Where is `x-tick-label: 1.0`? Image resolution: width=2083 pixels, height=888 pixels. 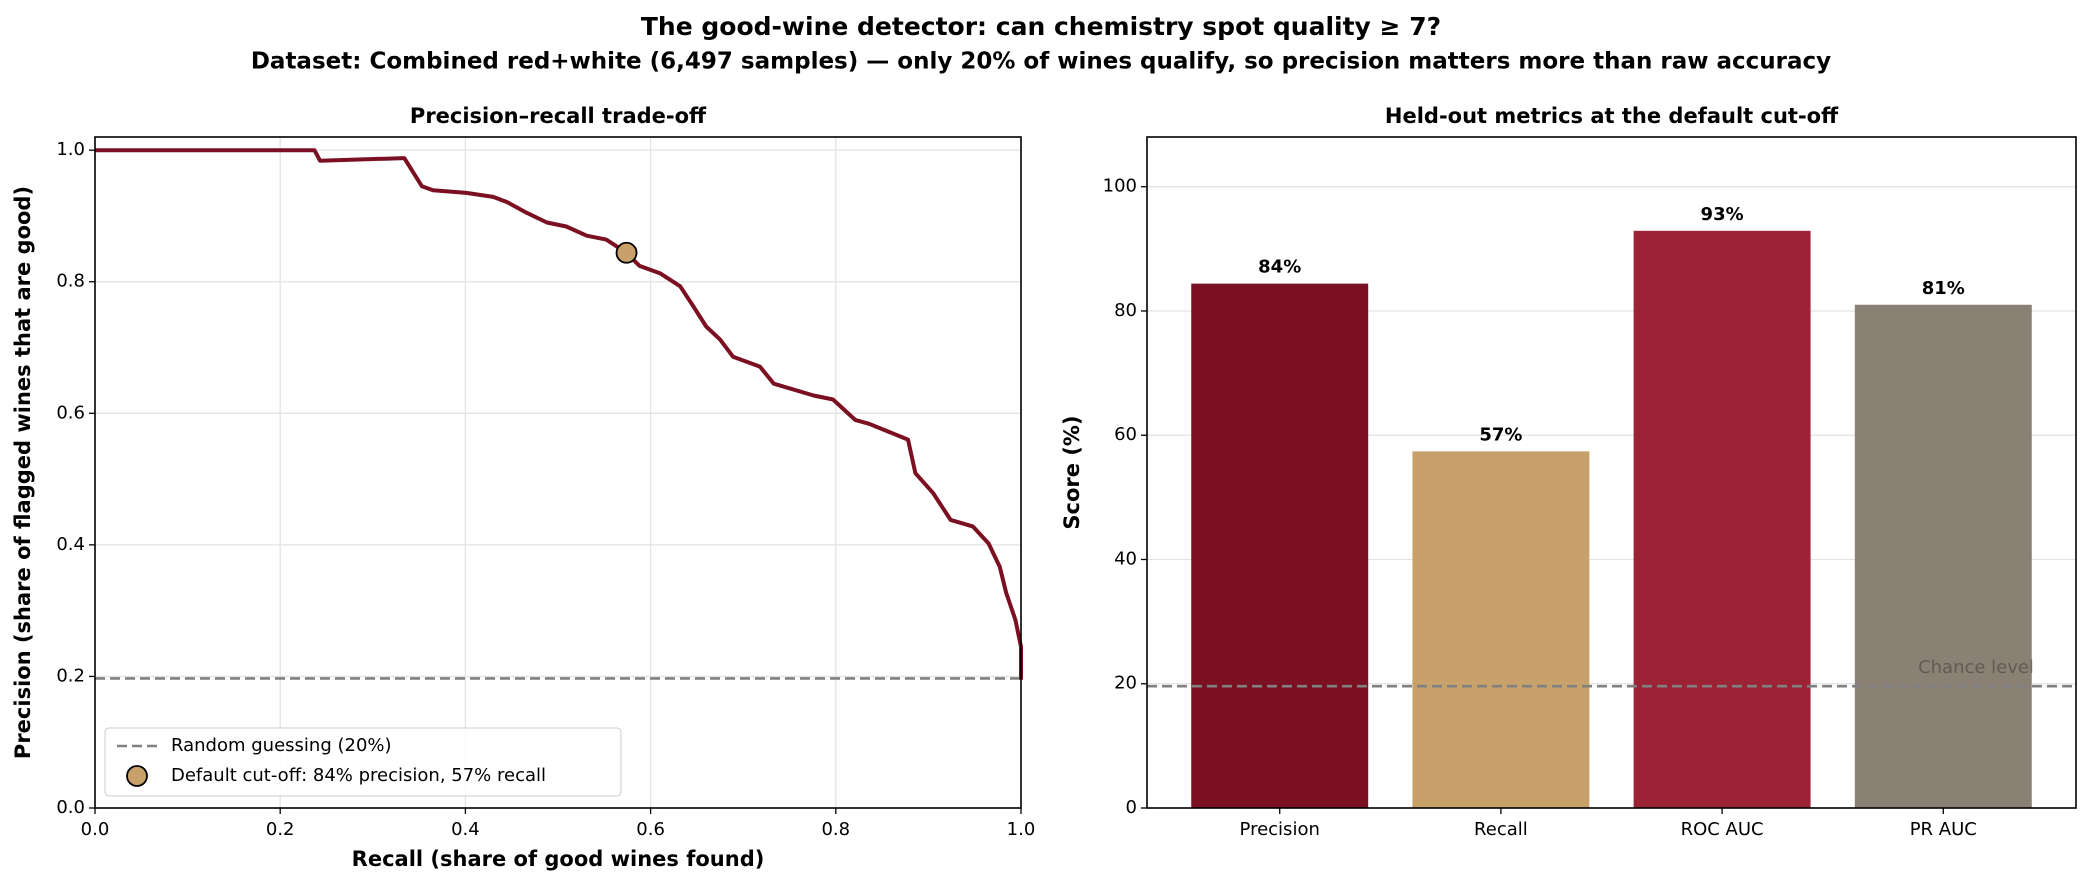
x-tick-label: 1.0 is located at coordinates (1021, 829).